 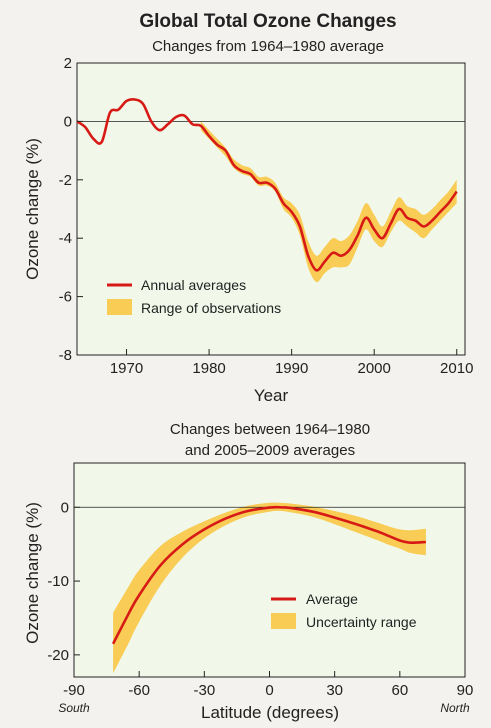 I want to click on chart2-ytick-label: -10, so click(x=58, y=581).